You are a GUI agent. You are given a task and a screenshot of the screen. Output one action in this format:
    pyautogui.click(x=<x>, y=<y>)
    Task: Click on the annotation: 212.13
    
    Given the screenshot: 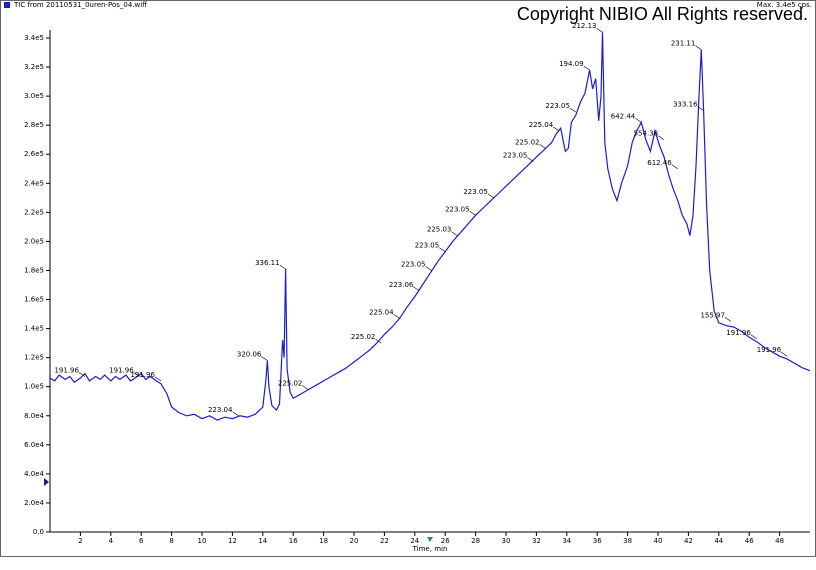 What is the action you would take?
    pyautogui.click(x=584, y=26)
    